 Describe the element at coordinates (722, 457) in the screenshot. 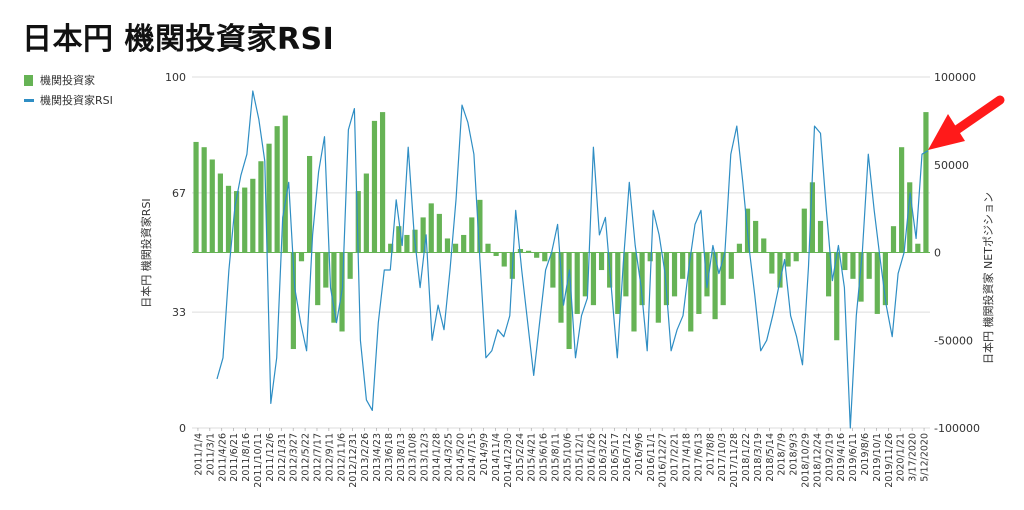

I see `x-tick-label: 2017/10/3` at that location.